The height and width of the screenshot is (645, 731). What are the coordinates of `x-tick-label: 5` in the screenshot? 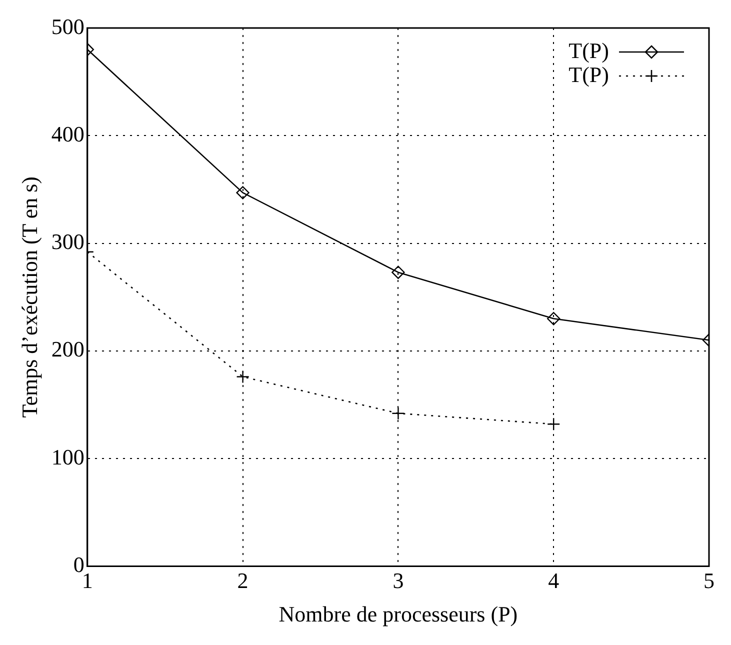 It's located at (709, 581).